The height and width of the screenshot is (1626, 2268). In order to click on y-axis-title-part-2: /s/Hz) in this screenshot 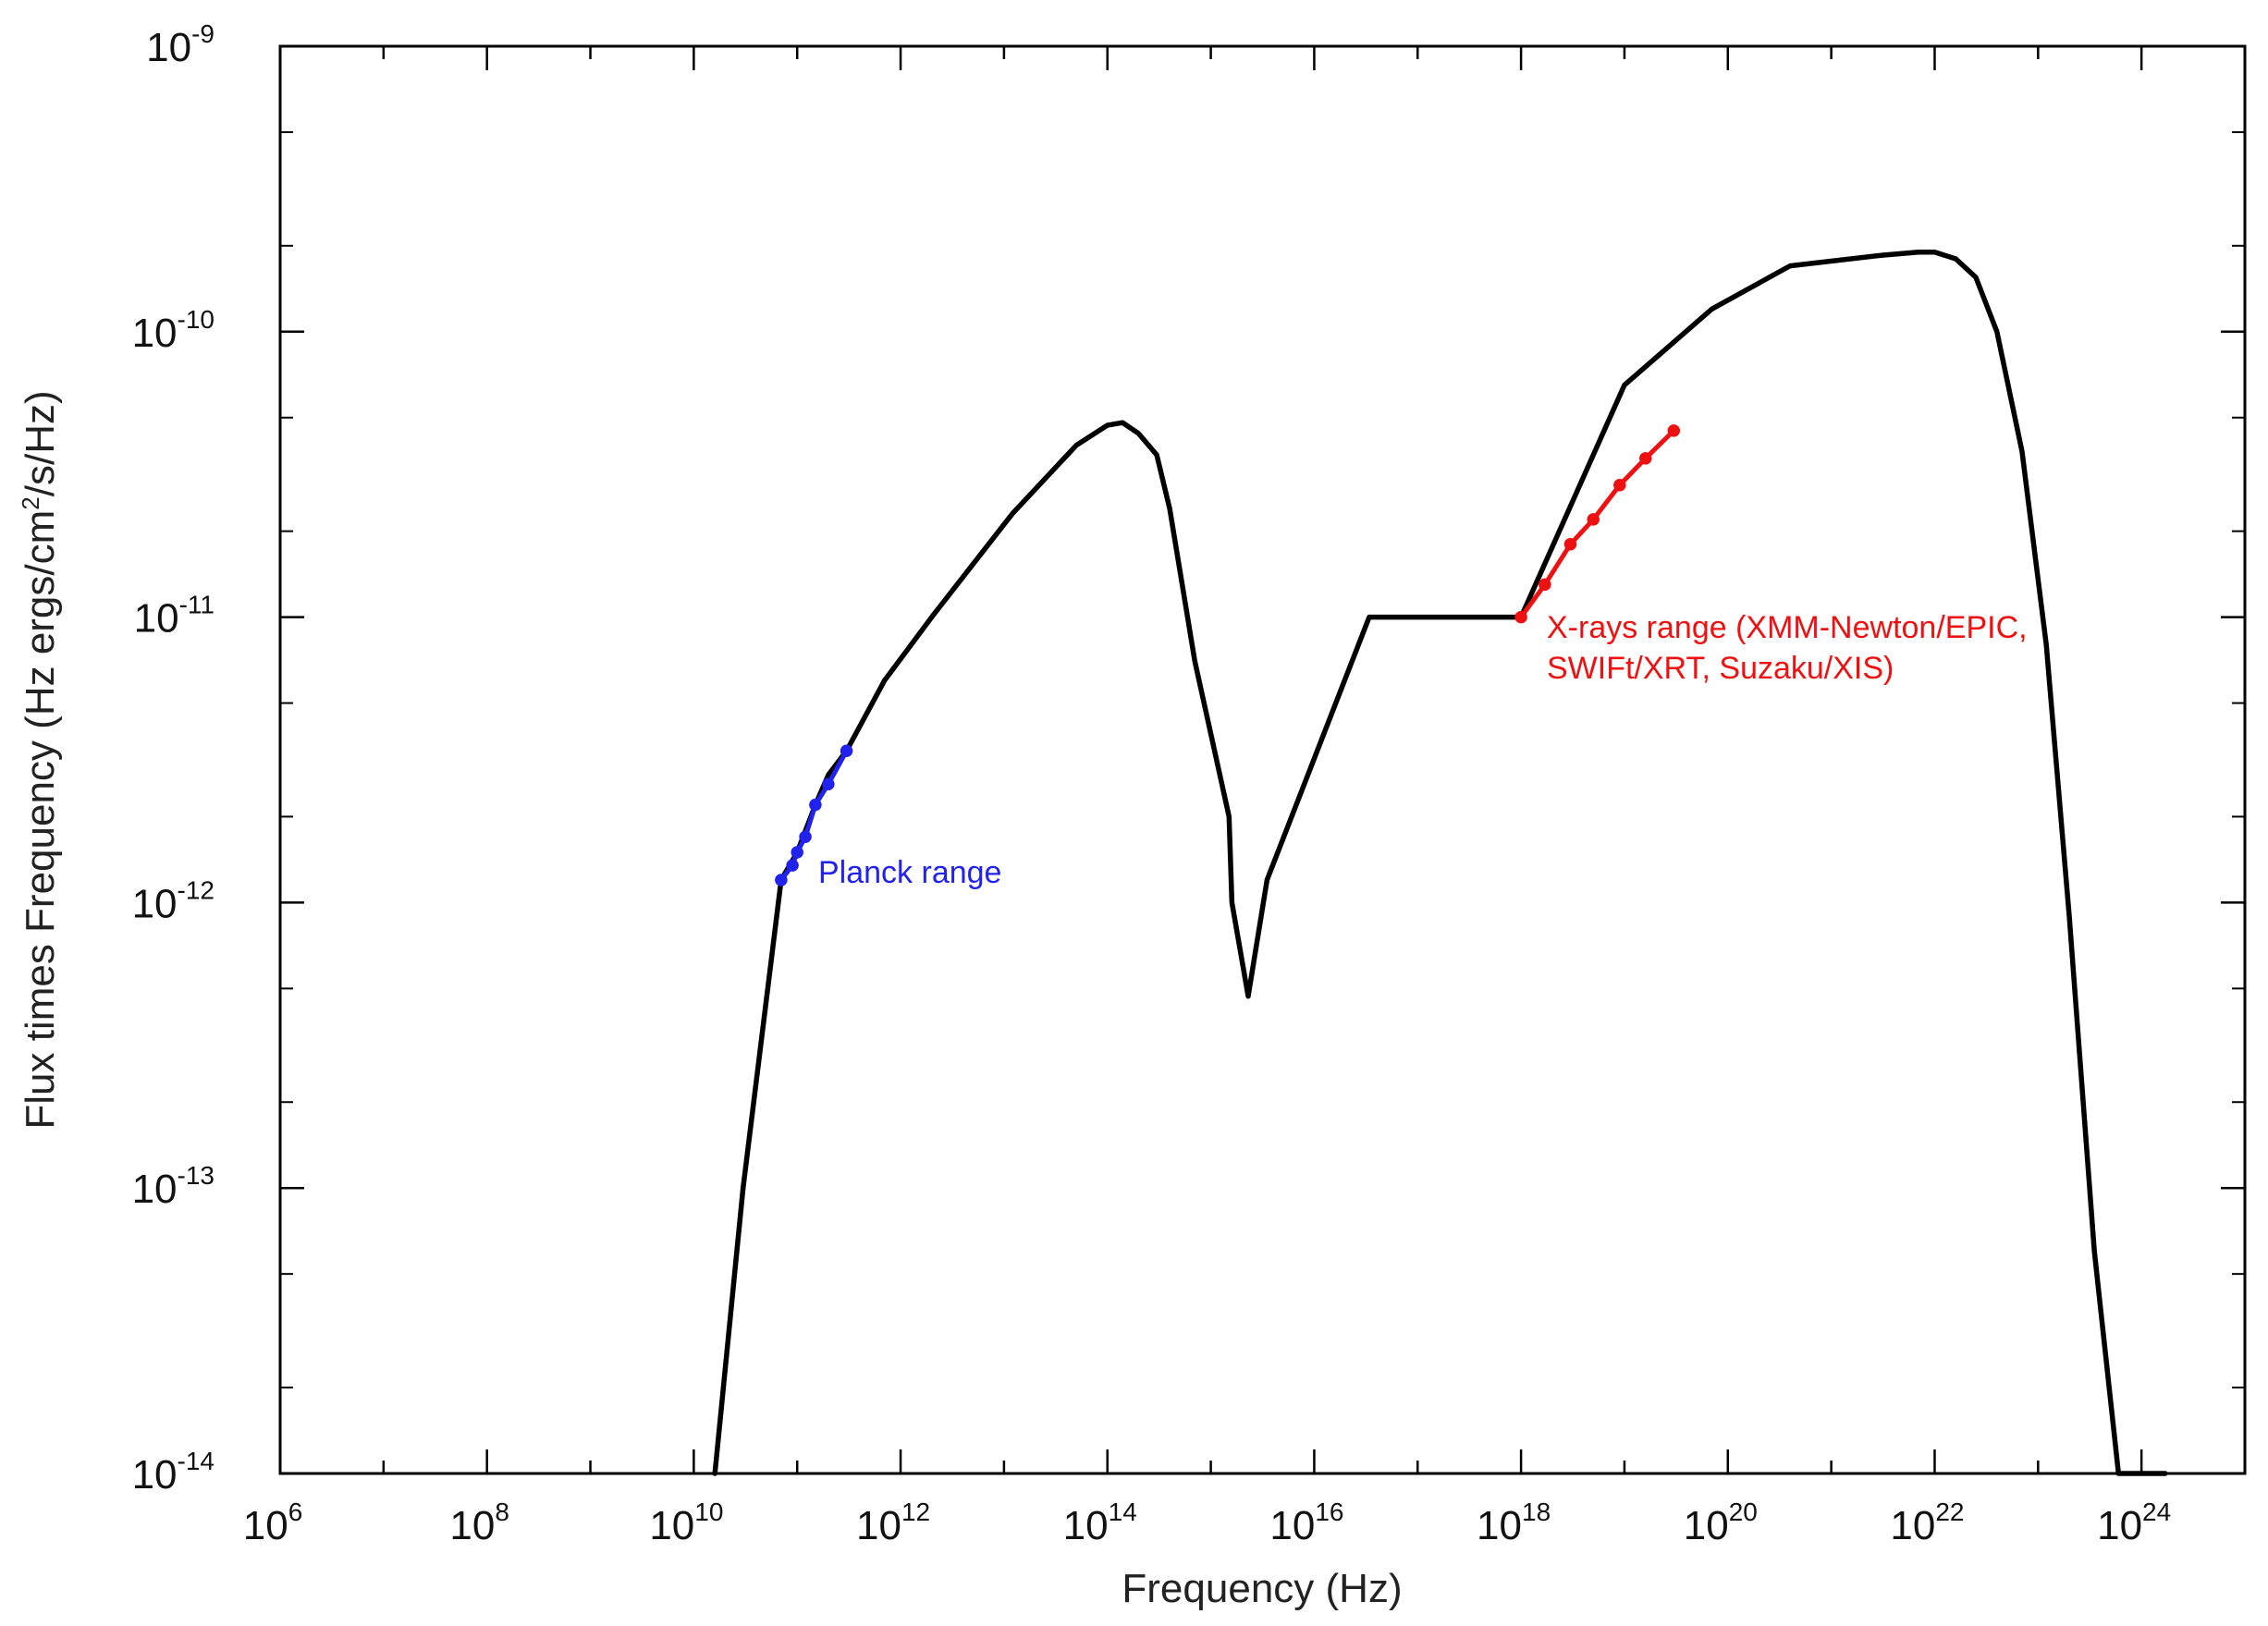, I will do `click(40, 443)`.